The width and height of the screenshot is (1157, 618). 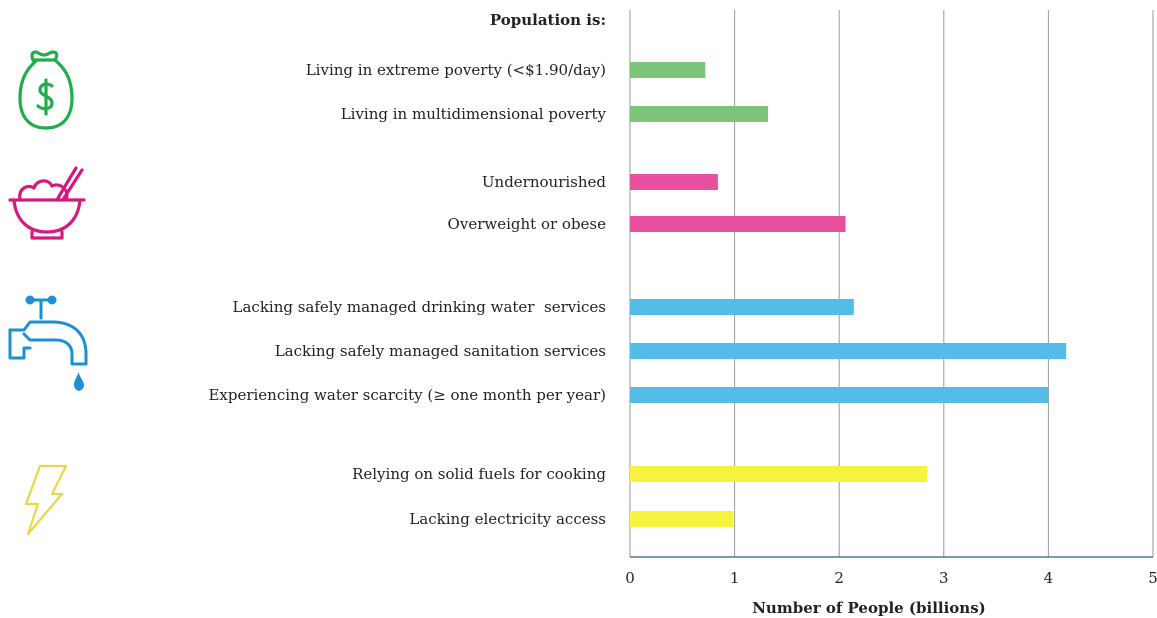 What do you see at coordinates (1152, 578) in the screenshot?
I see `x-tick-label: 5` at bounding box center [1152, 578].